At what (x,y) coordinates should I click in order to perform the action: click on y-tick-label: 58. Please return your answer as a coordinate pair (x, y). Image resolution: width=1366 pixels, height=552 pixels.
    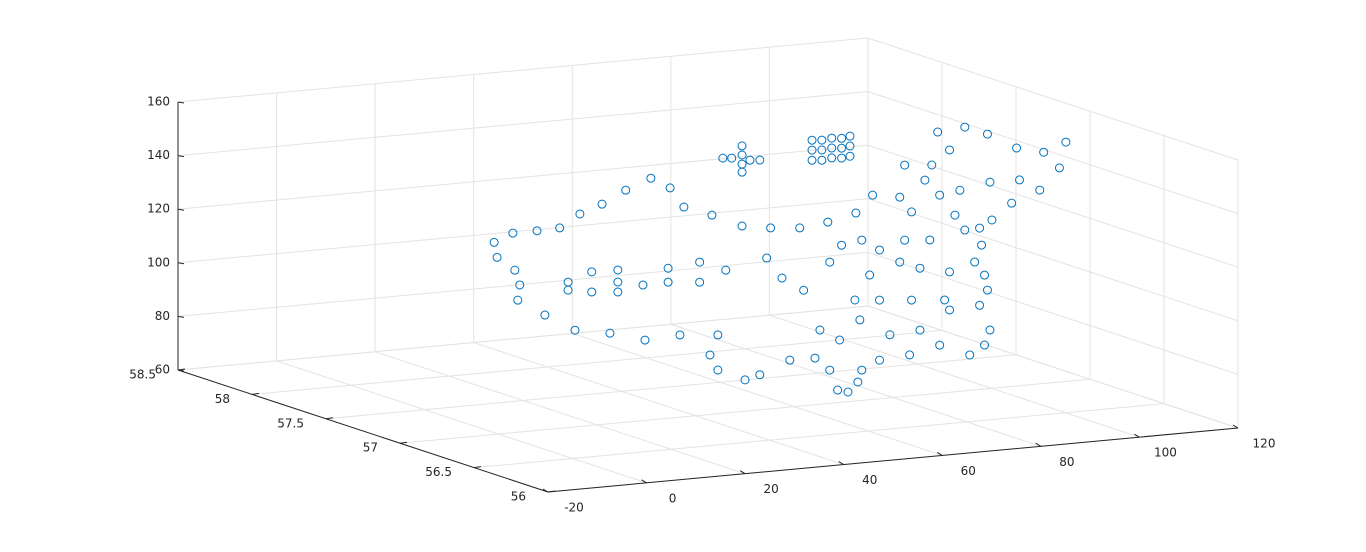
    Looking at the image, I should click on (222, 399).